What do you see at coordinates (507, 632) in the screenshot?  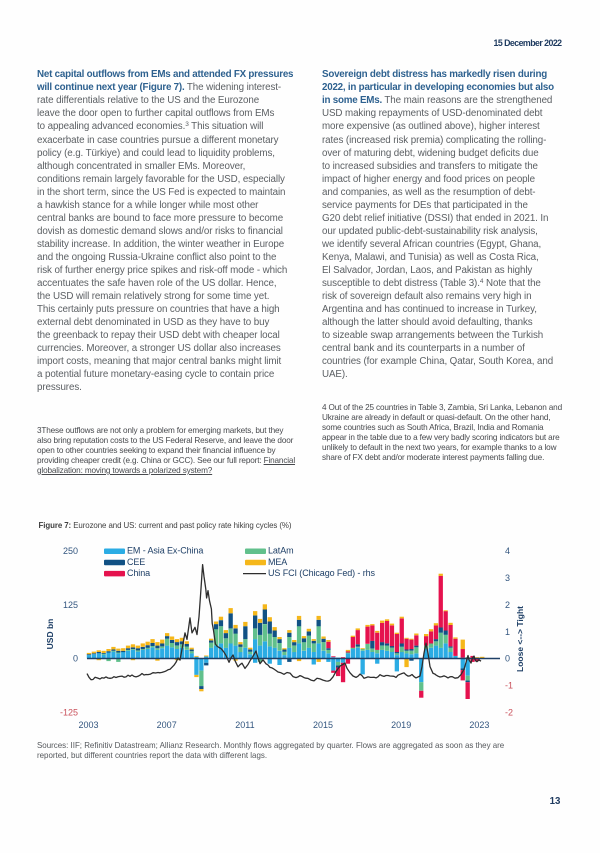 I see `svg-text: 1` at bounding box center [507, 632].